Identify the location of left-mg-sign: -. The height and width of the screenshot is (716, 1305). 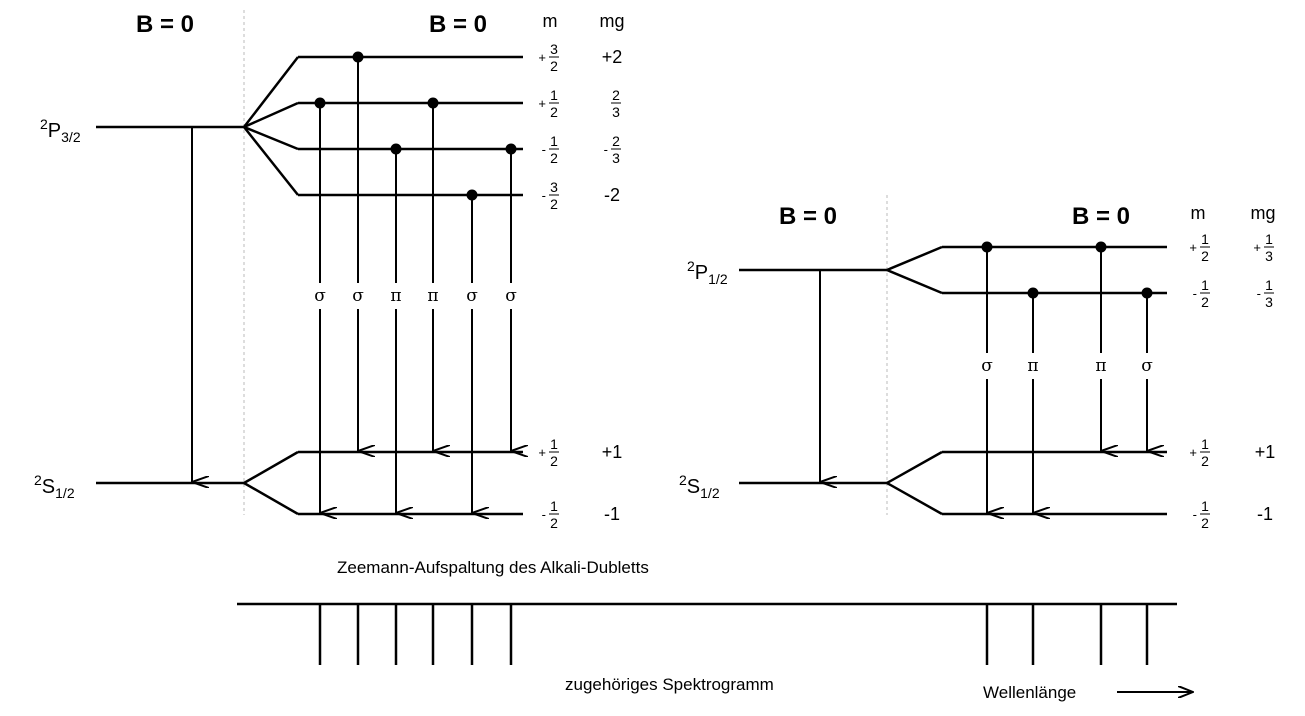
(606, 149).